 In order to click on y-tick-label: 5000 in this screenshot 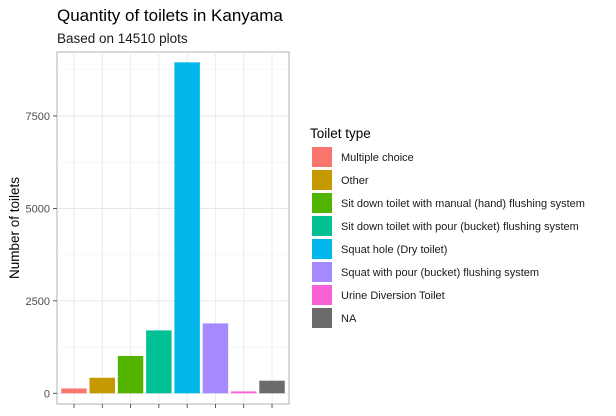, I will do `click(38, 209)`.